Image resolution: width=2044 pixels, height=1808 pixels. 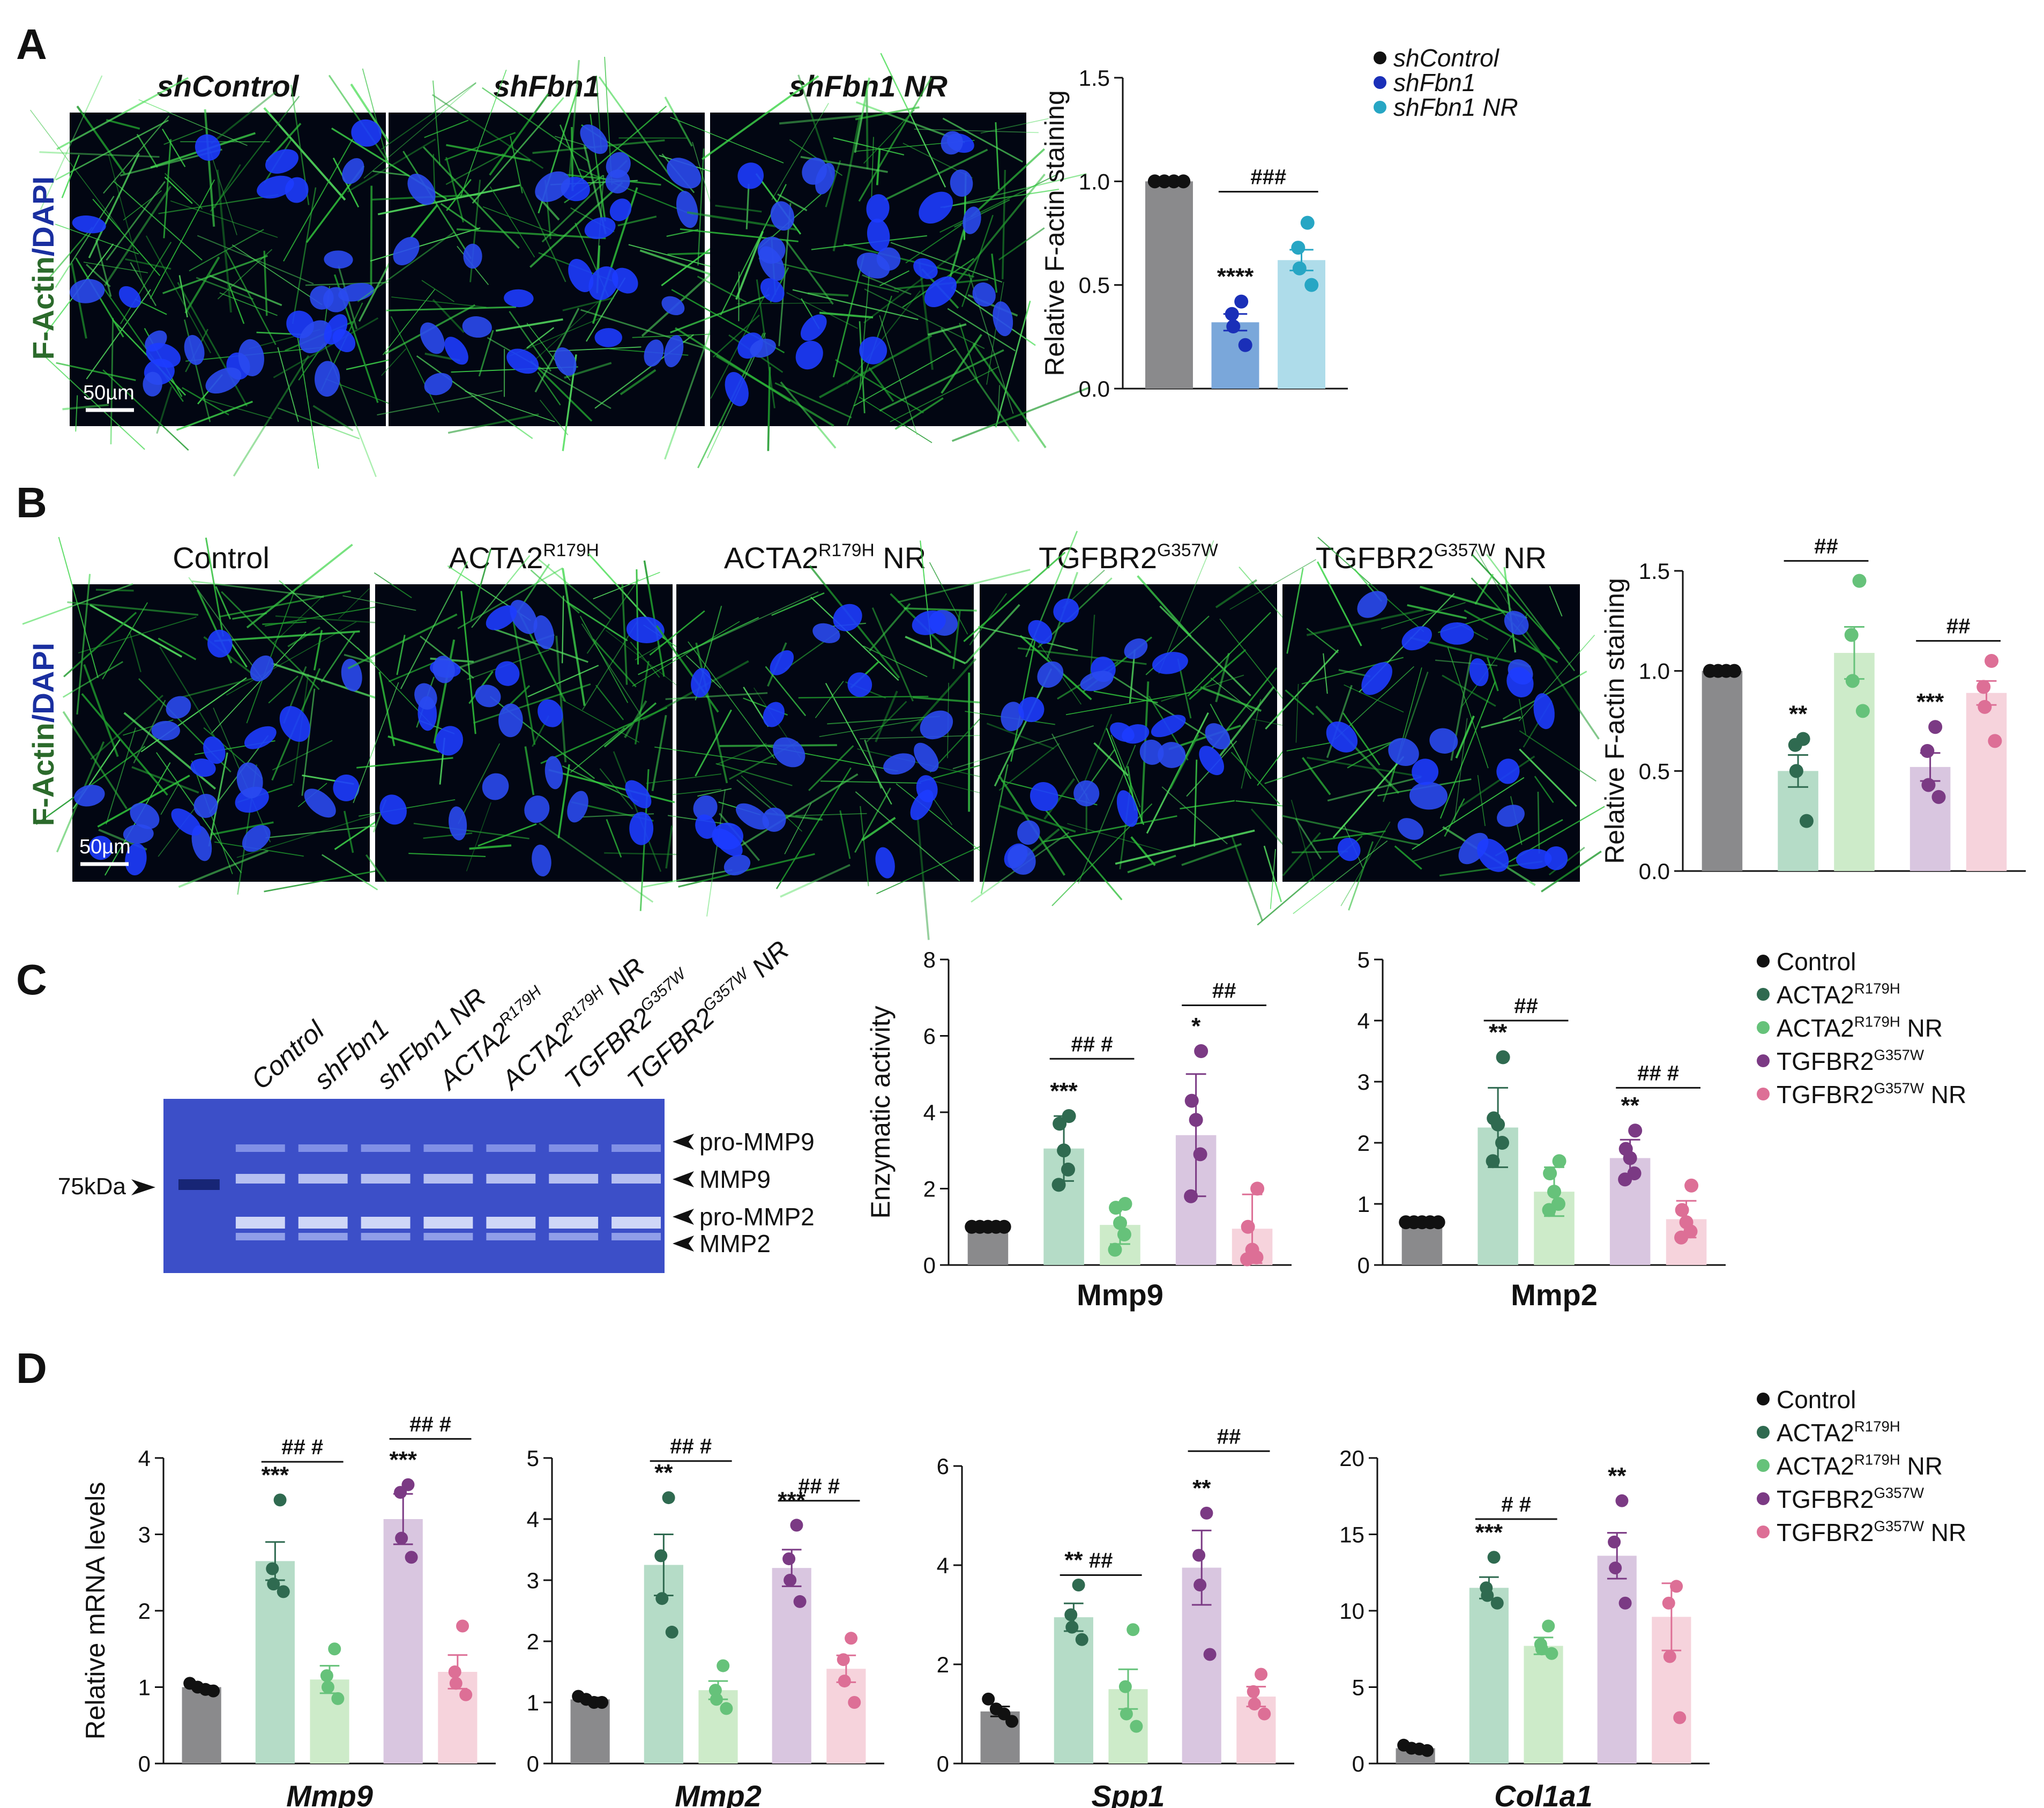 I want to click on panel-letter-A: A, so click(x=31, y=44).